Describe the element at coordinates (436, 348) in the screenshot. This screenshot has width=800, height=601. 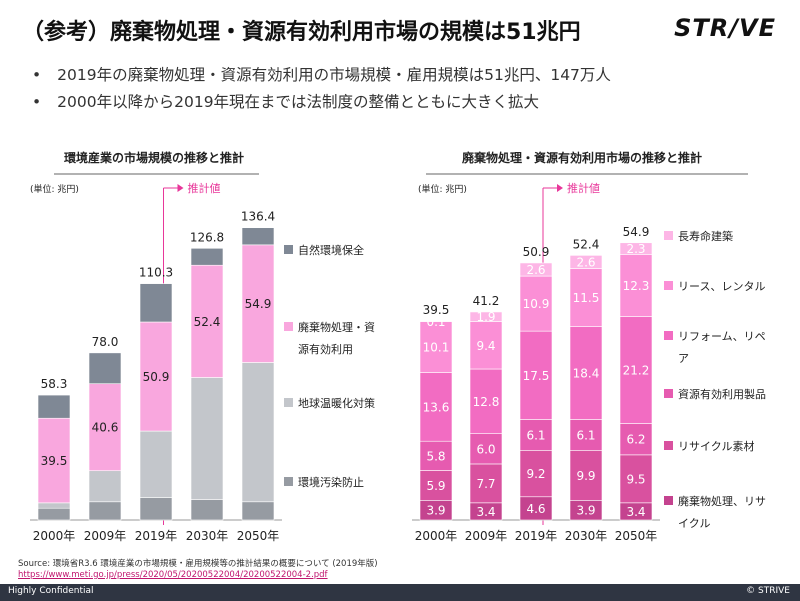
I see `data-label: 10.1` at that location.